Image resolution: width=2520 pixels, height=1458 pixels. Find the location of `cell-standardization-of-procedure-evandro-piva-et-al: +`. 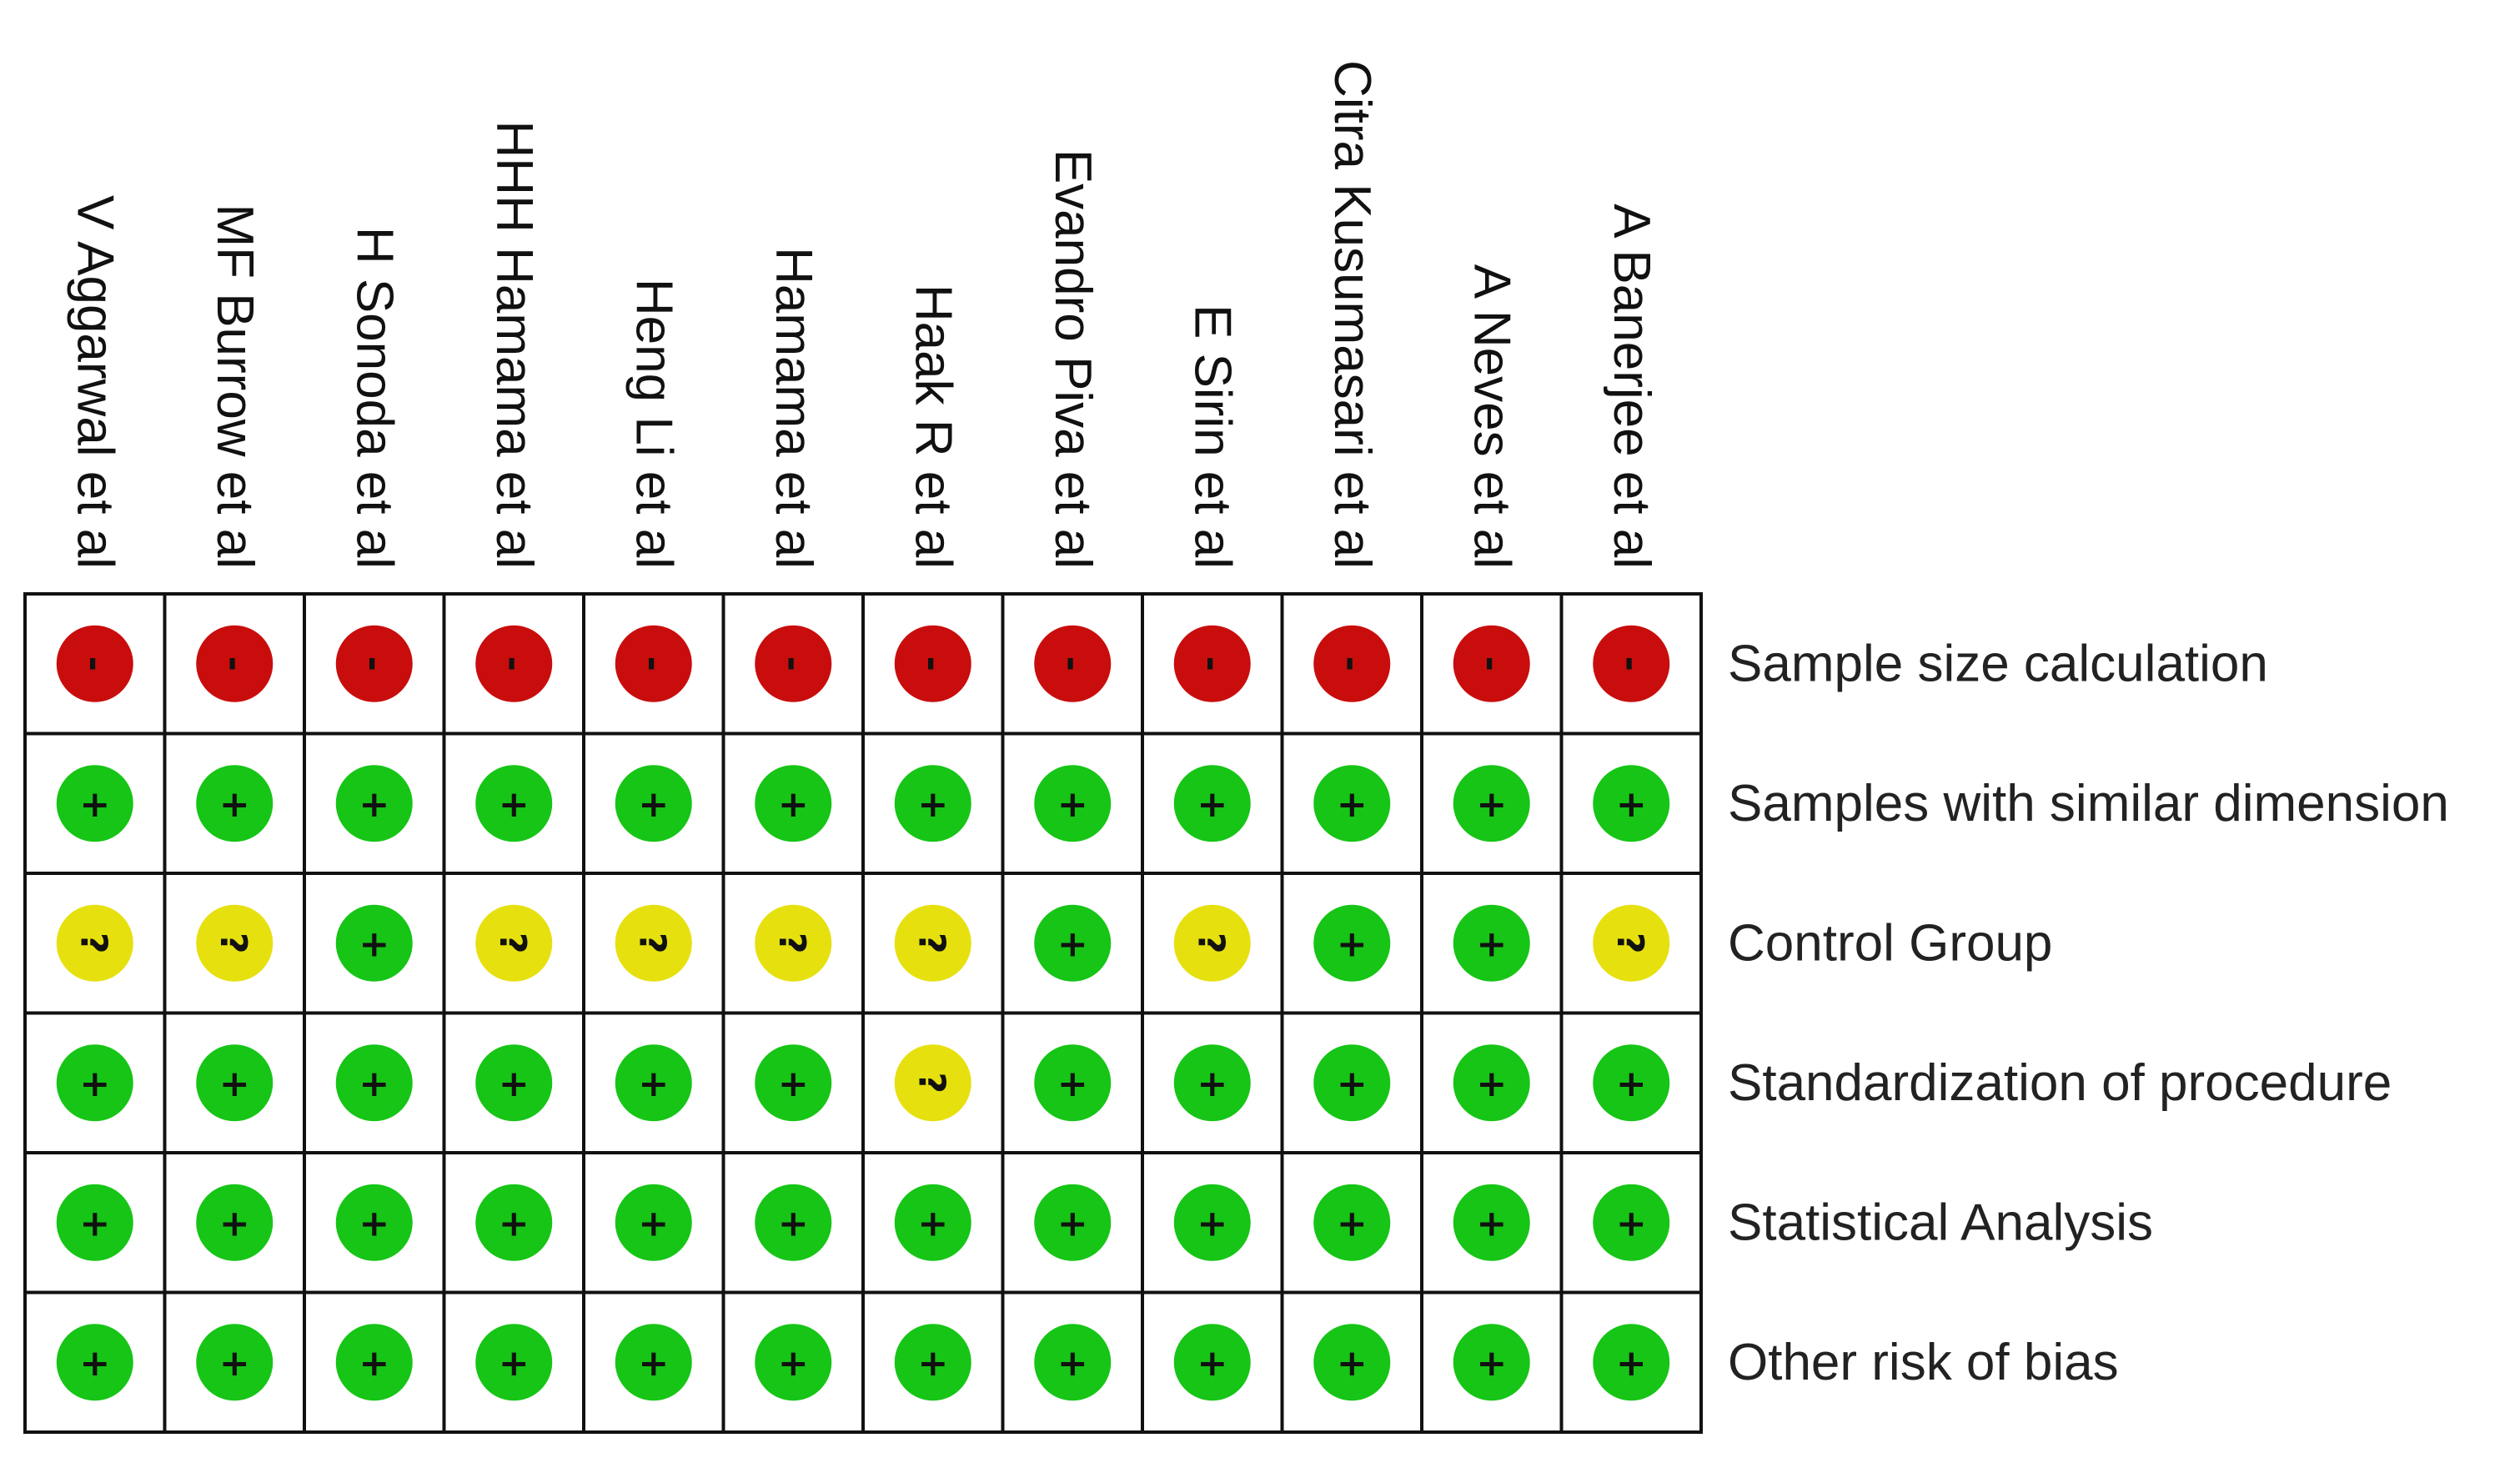

cell-standardization-of-procedure-evandro-piva-et-al: + is located at coordinates (1072, 1082).